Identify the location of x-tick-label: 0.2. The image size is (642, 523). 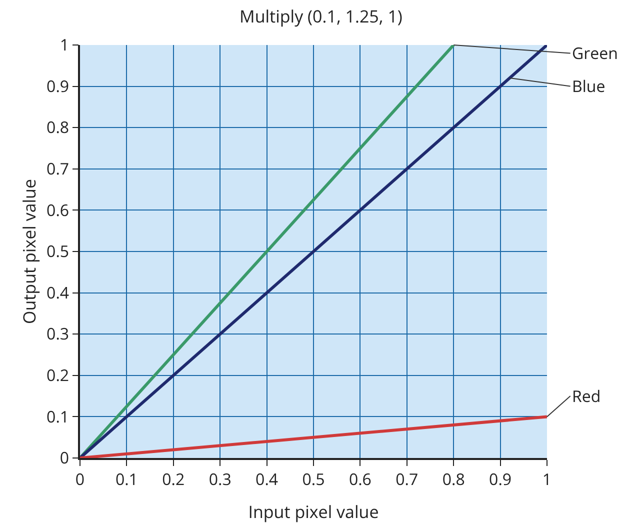
(173, 479).